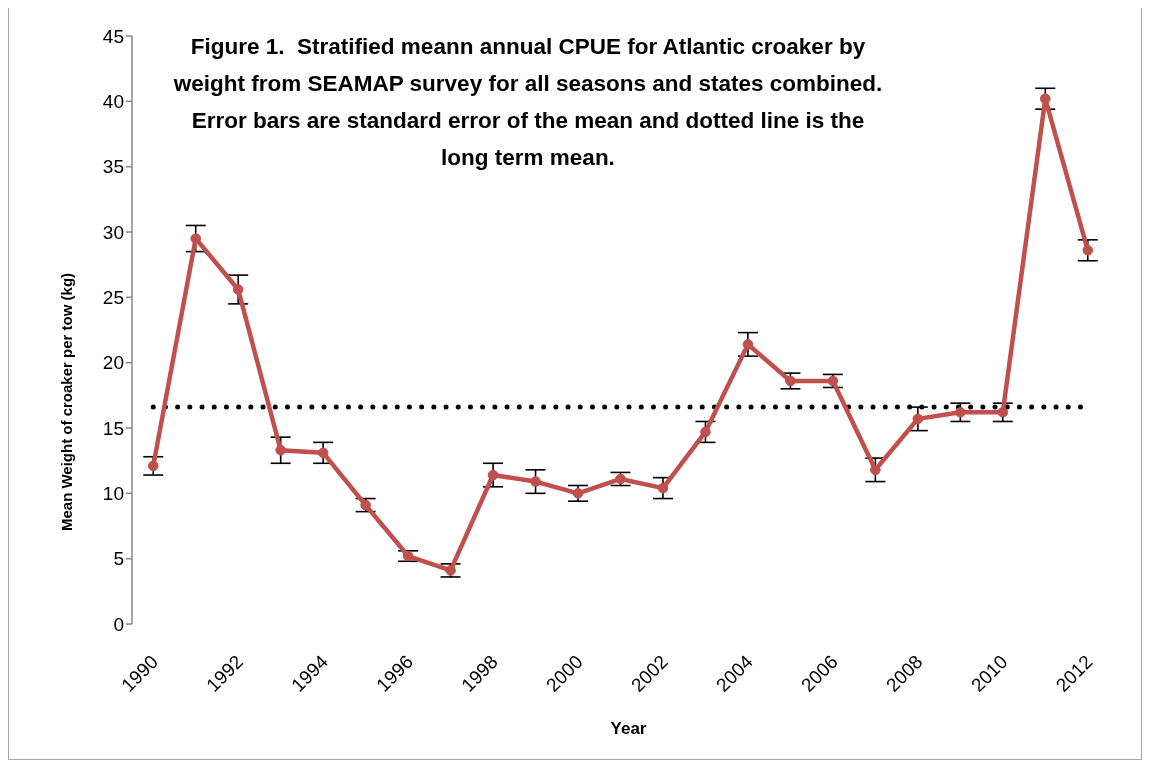  Describe the element at coordinates (118, 559) in the screenshot. I see `y-tick-label: 5` at that location.